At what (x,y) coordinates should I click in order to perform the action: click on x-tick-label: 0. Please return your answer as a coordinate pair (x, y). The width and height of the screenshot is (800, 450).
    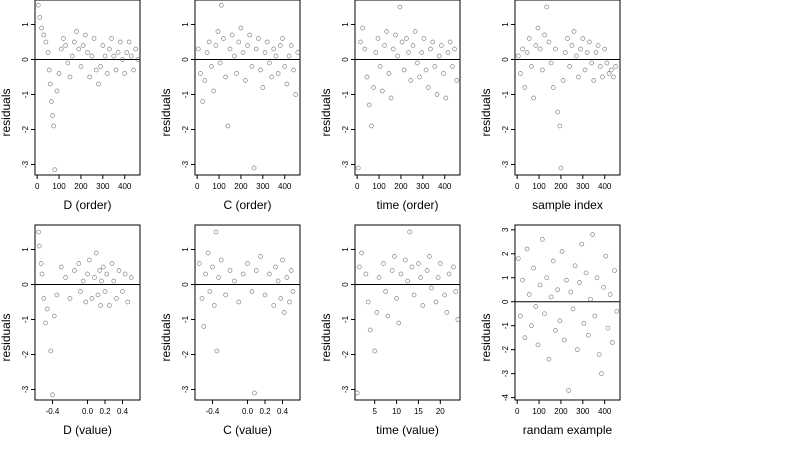
    Looking at the image, I should click on (37, 186).